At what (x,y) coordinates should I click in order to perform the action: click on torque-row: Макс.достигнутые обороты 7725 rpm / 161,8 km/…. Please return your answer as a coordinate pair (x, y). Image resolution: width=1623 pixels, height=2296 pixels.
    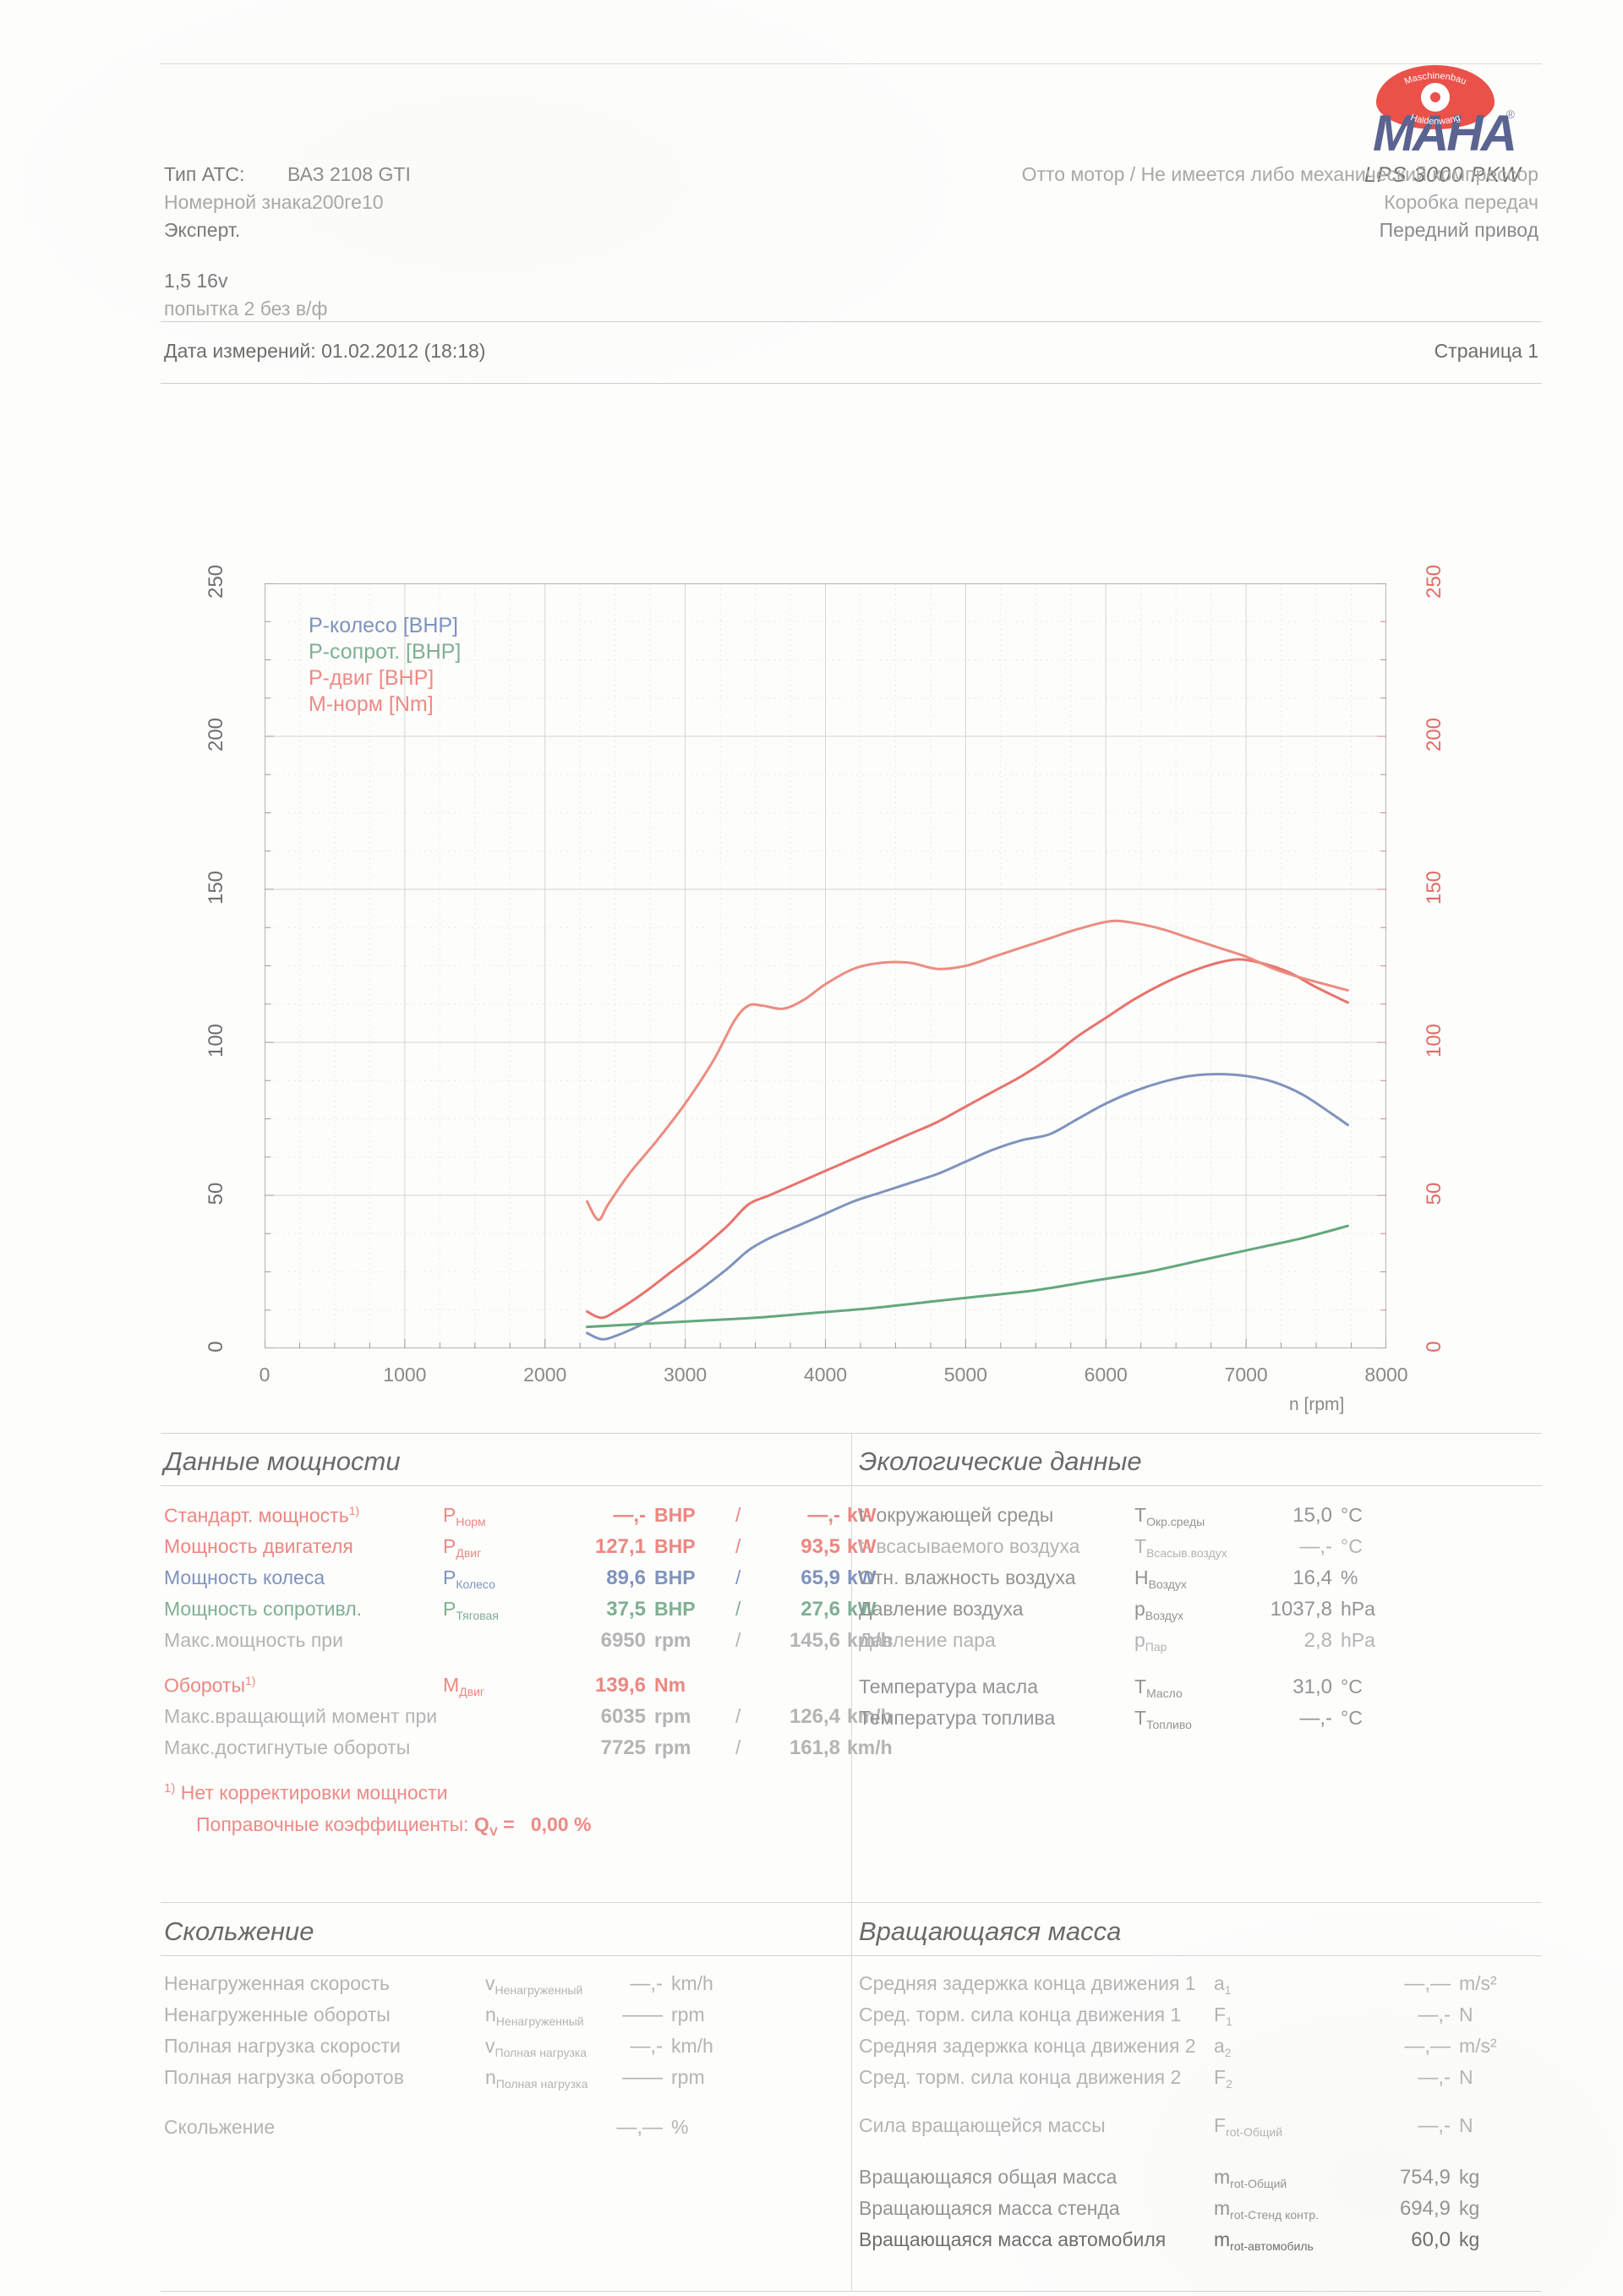
    Looking at the image, I should click on (529, 1751).